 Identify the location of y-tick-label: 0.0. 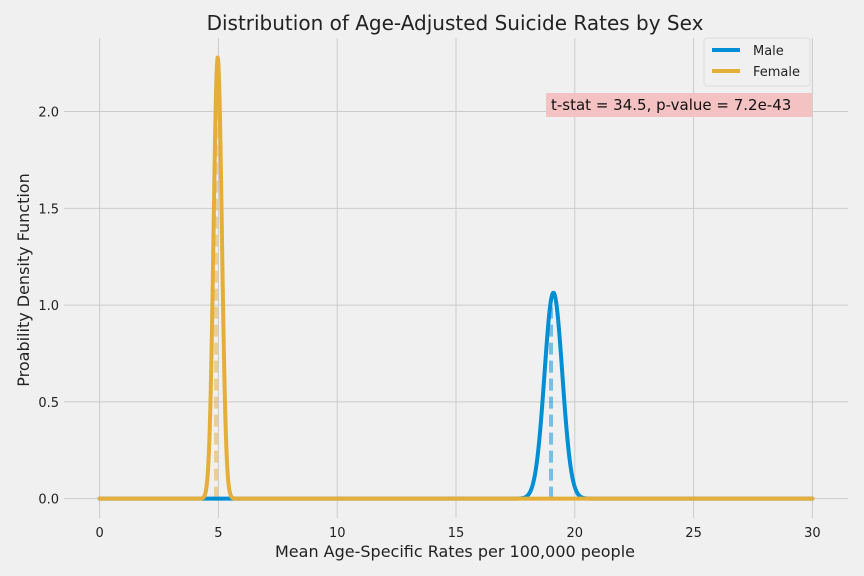
(48, 500).